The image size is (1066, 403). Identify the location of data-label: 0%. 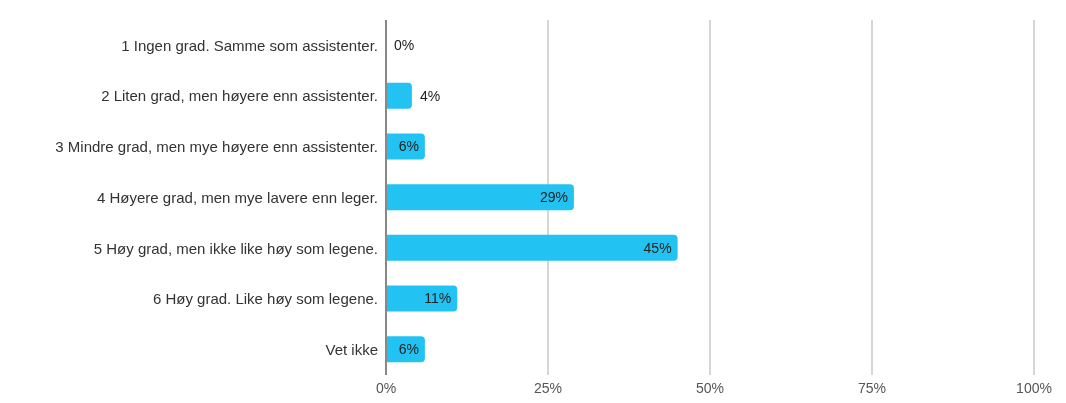
(404, 44).